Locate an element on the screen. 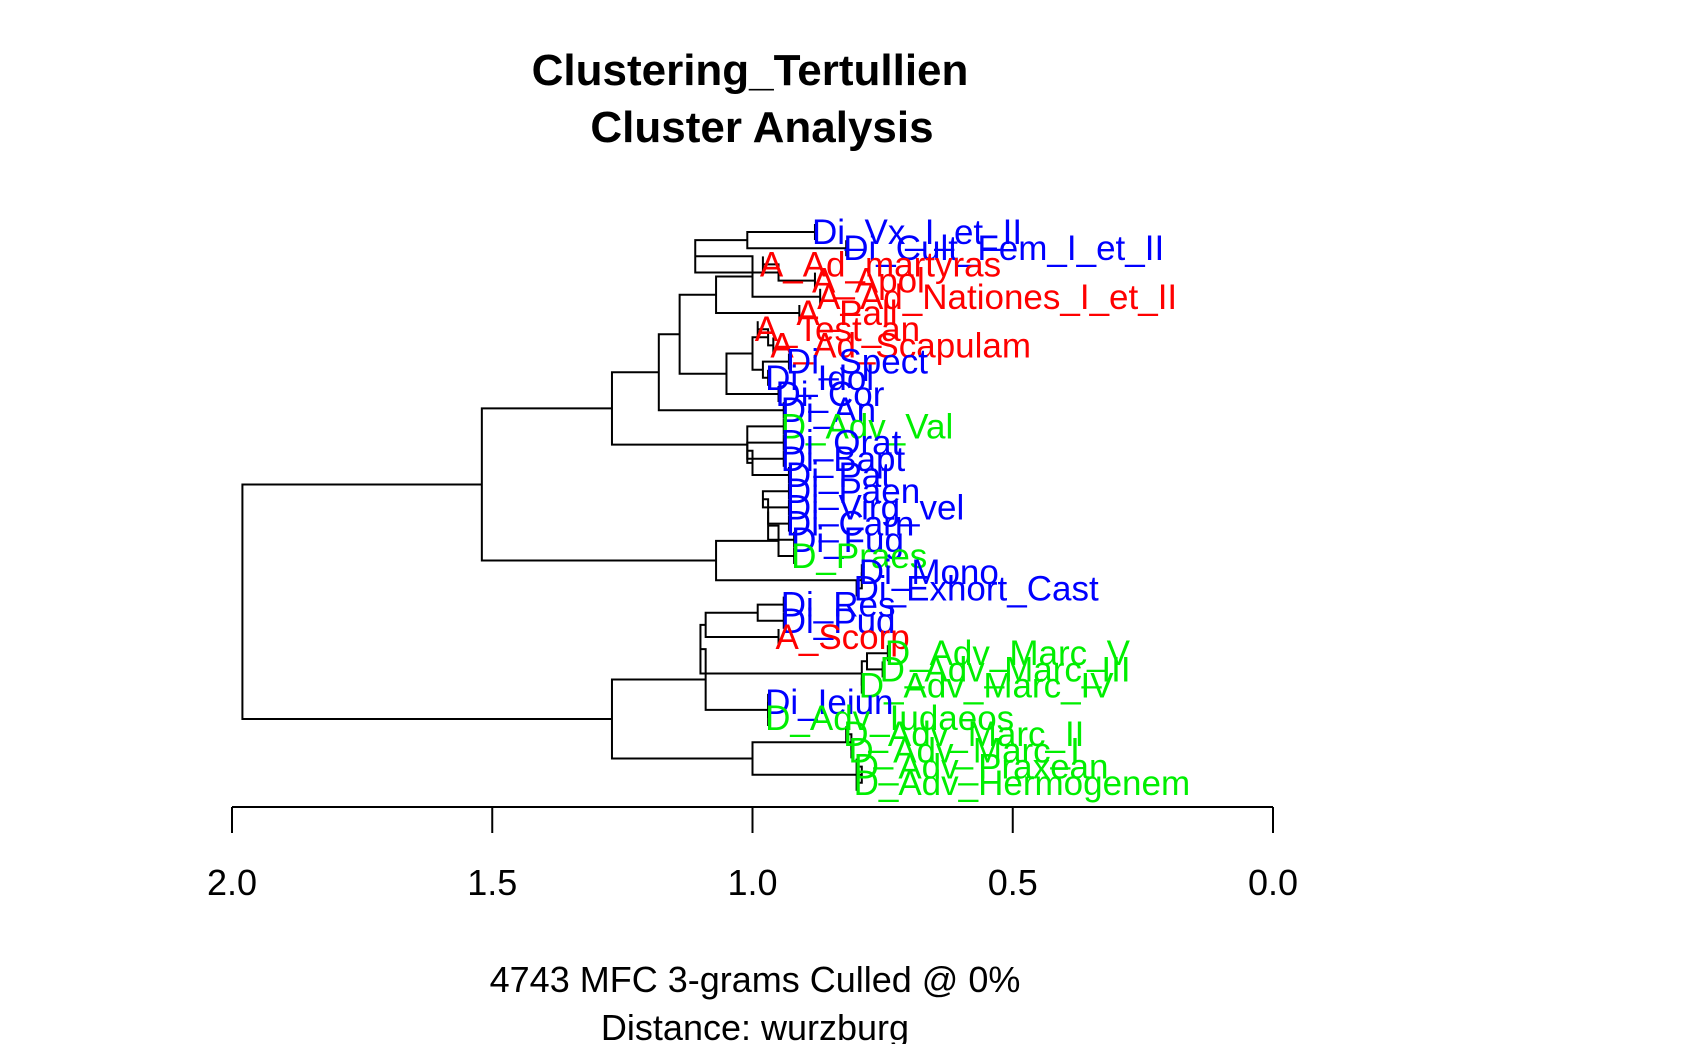 The width and height of the screenshot is (1690, 1044). leaf-label: Di_Mono is located at coordinates (929, 572).